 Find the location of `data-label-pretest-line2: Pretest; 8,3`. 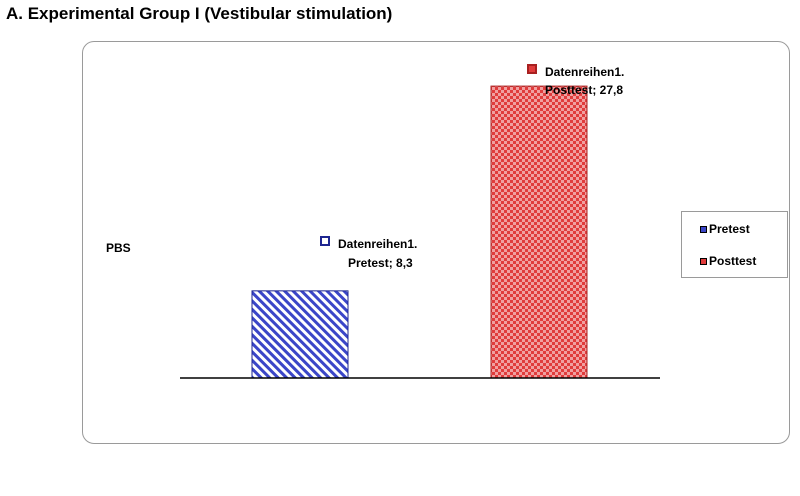

data-label-pretest-line2: Pretest; 8,3 is located at coordinates (380, 263).